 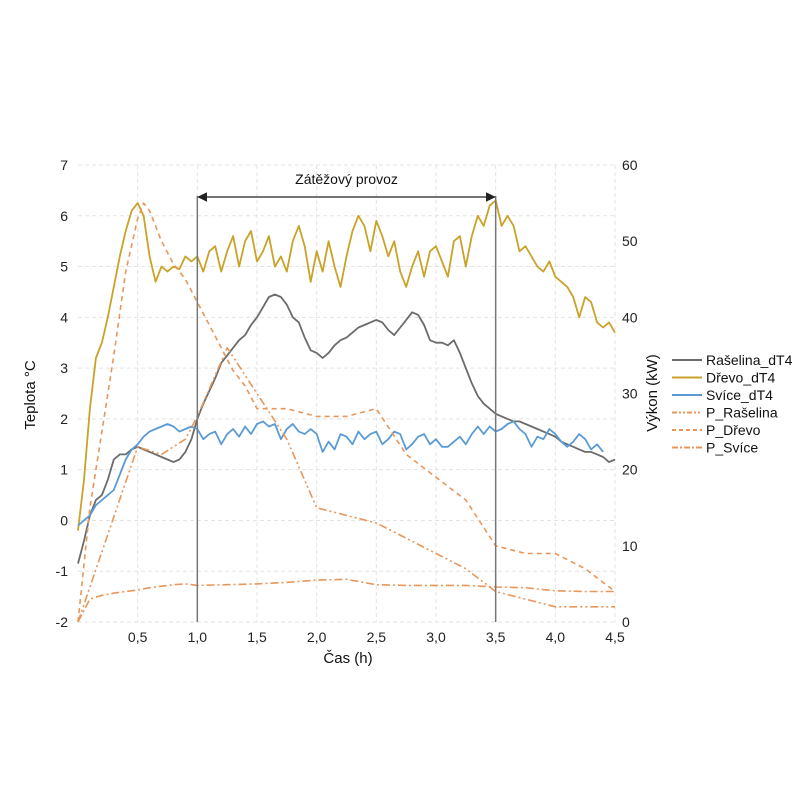 I want to click on y2-tick-label: 0, so click(x=626, y=622).